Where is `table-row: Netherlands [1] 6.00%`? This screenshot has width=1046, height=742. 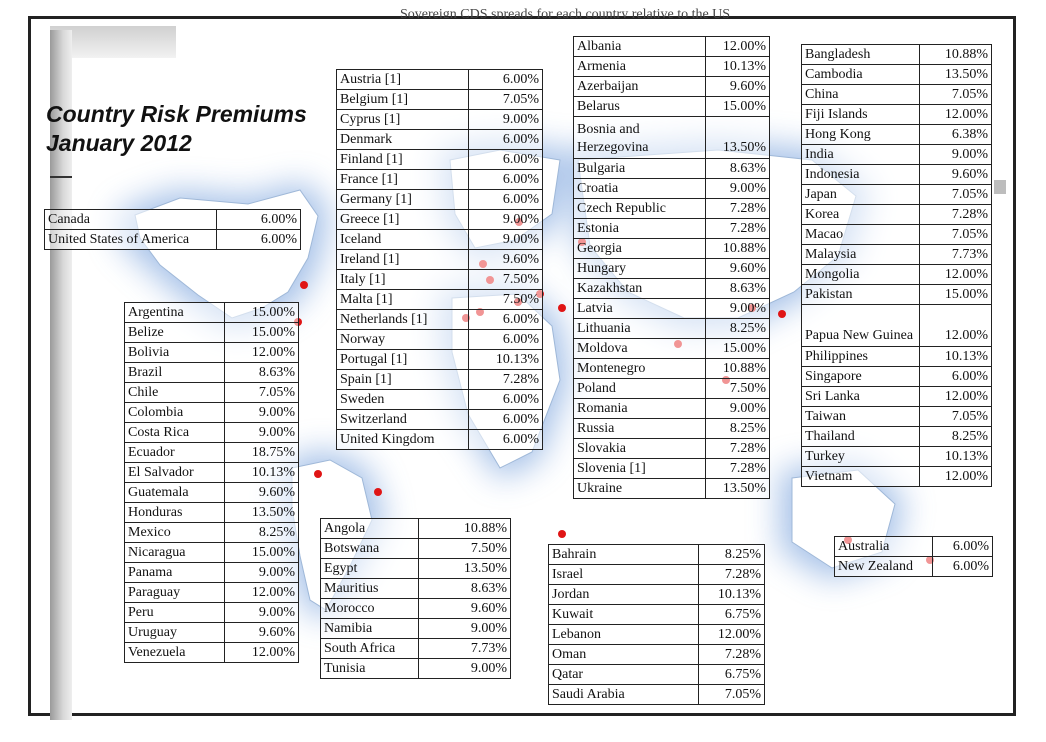 table-row: Netherlands [1] 6.00% is located at coordinates (439, 319).